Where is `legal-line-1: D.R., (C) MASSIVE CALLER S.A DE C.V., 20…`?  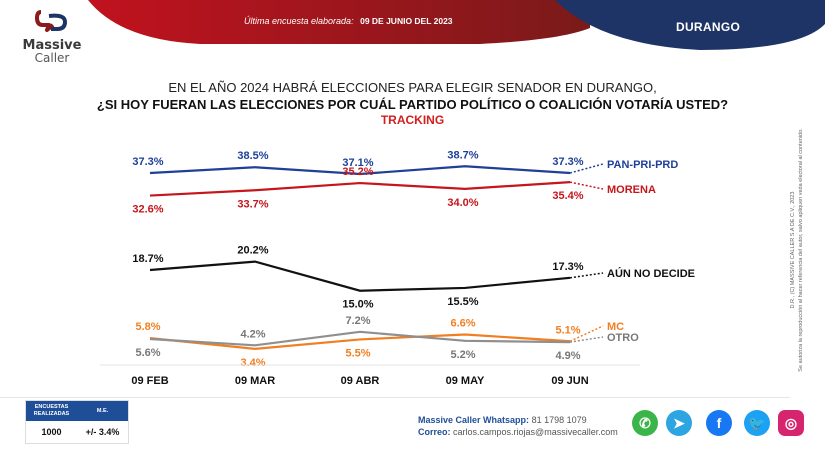
legal-line-1: D.R., (C) MASSIVE CALLER S.A DE C.V., 20… is located at coordinates (793, 250).